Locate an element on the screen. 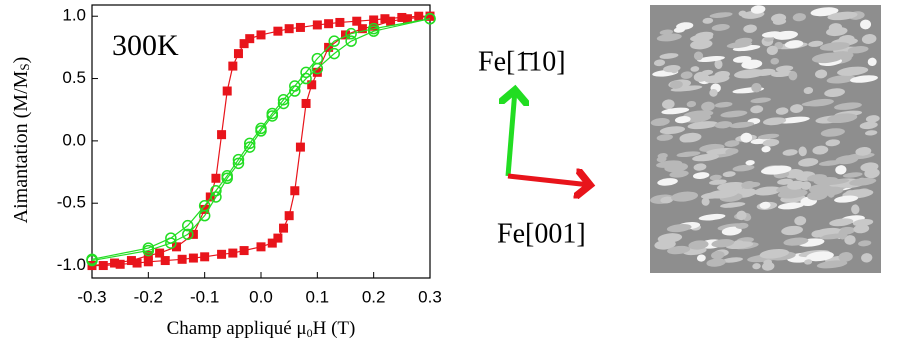 This screenshot has height=349, width=907. y-axis-label: Aimantation (M/MS) is located at coordinates (21, 140).